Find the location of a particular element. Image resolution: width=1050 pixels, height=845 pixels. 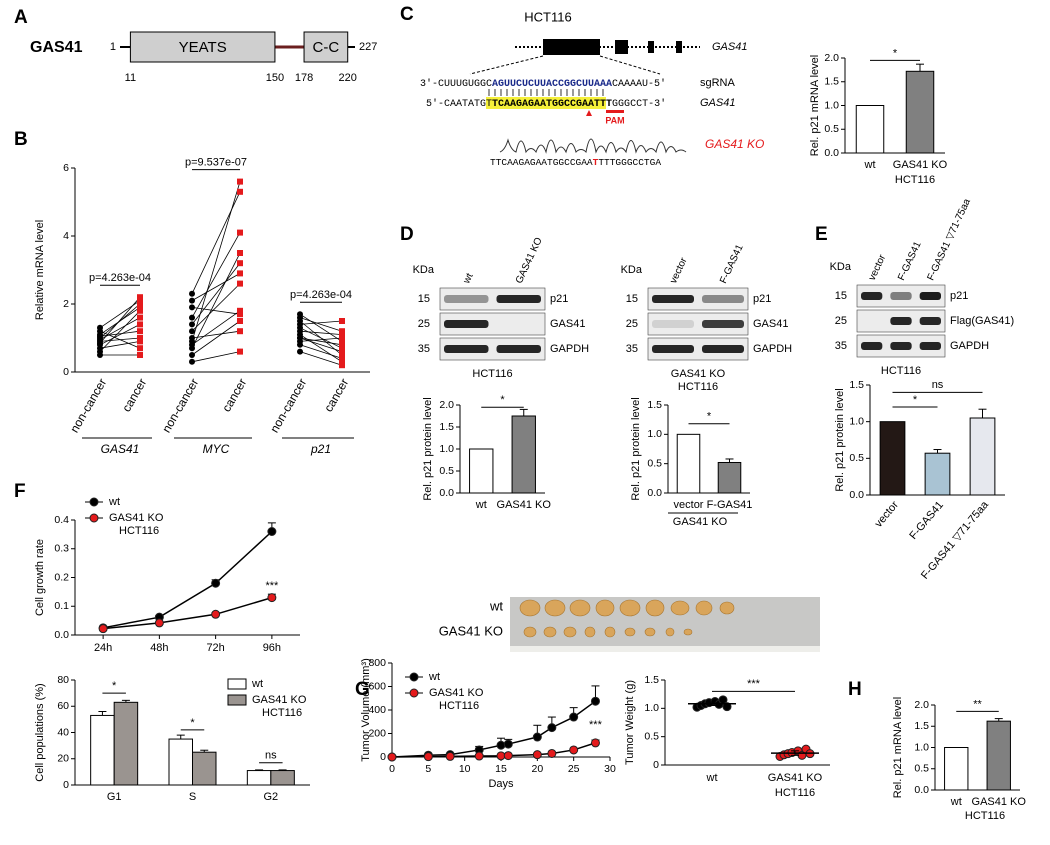

y-tick-label: 800 is located at coordinates (377, 663).